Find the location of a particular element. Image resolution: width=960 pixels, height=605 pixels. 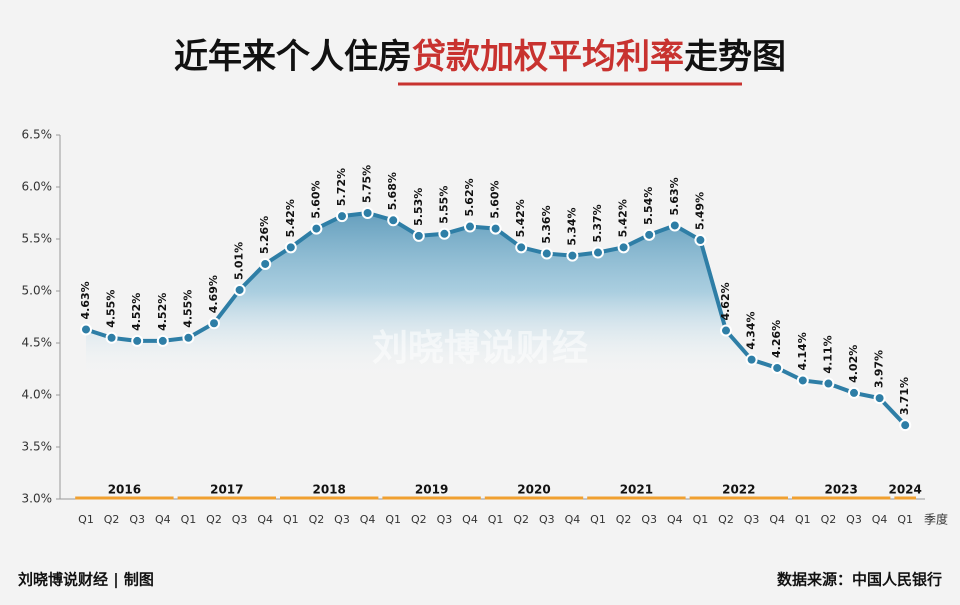

year-label: 2019 is located at coordinates (431, 490).